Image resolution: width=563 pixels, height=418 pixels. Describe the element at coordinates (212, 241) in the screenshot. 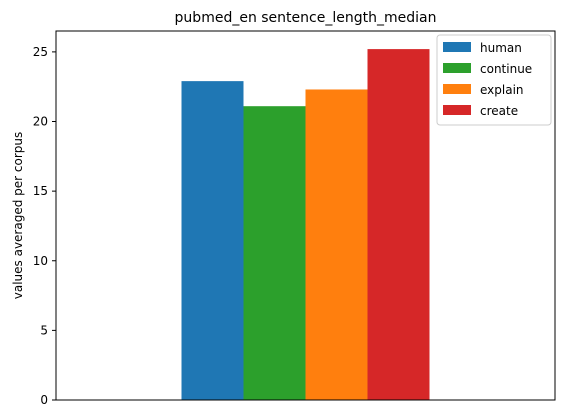

I see `bar-human` at that location.